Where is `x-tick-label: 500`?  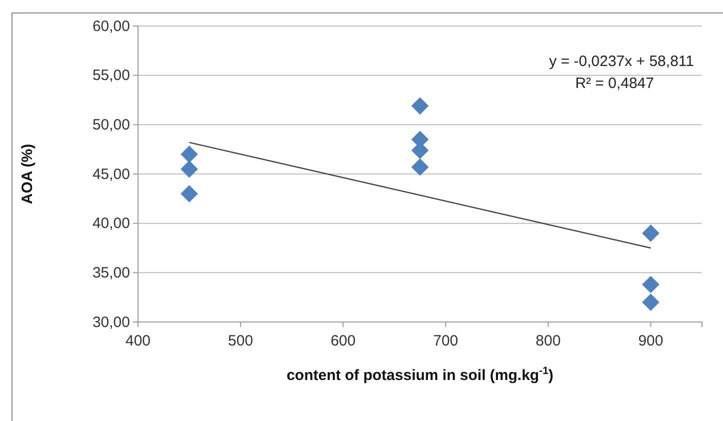 x-tick-label: 500 is located at coordinates (241, 341).